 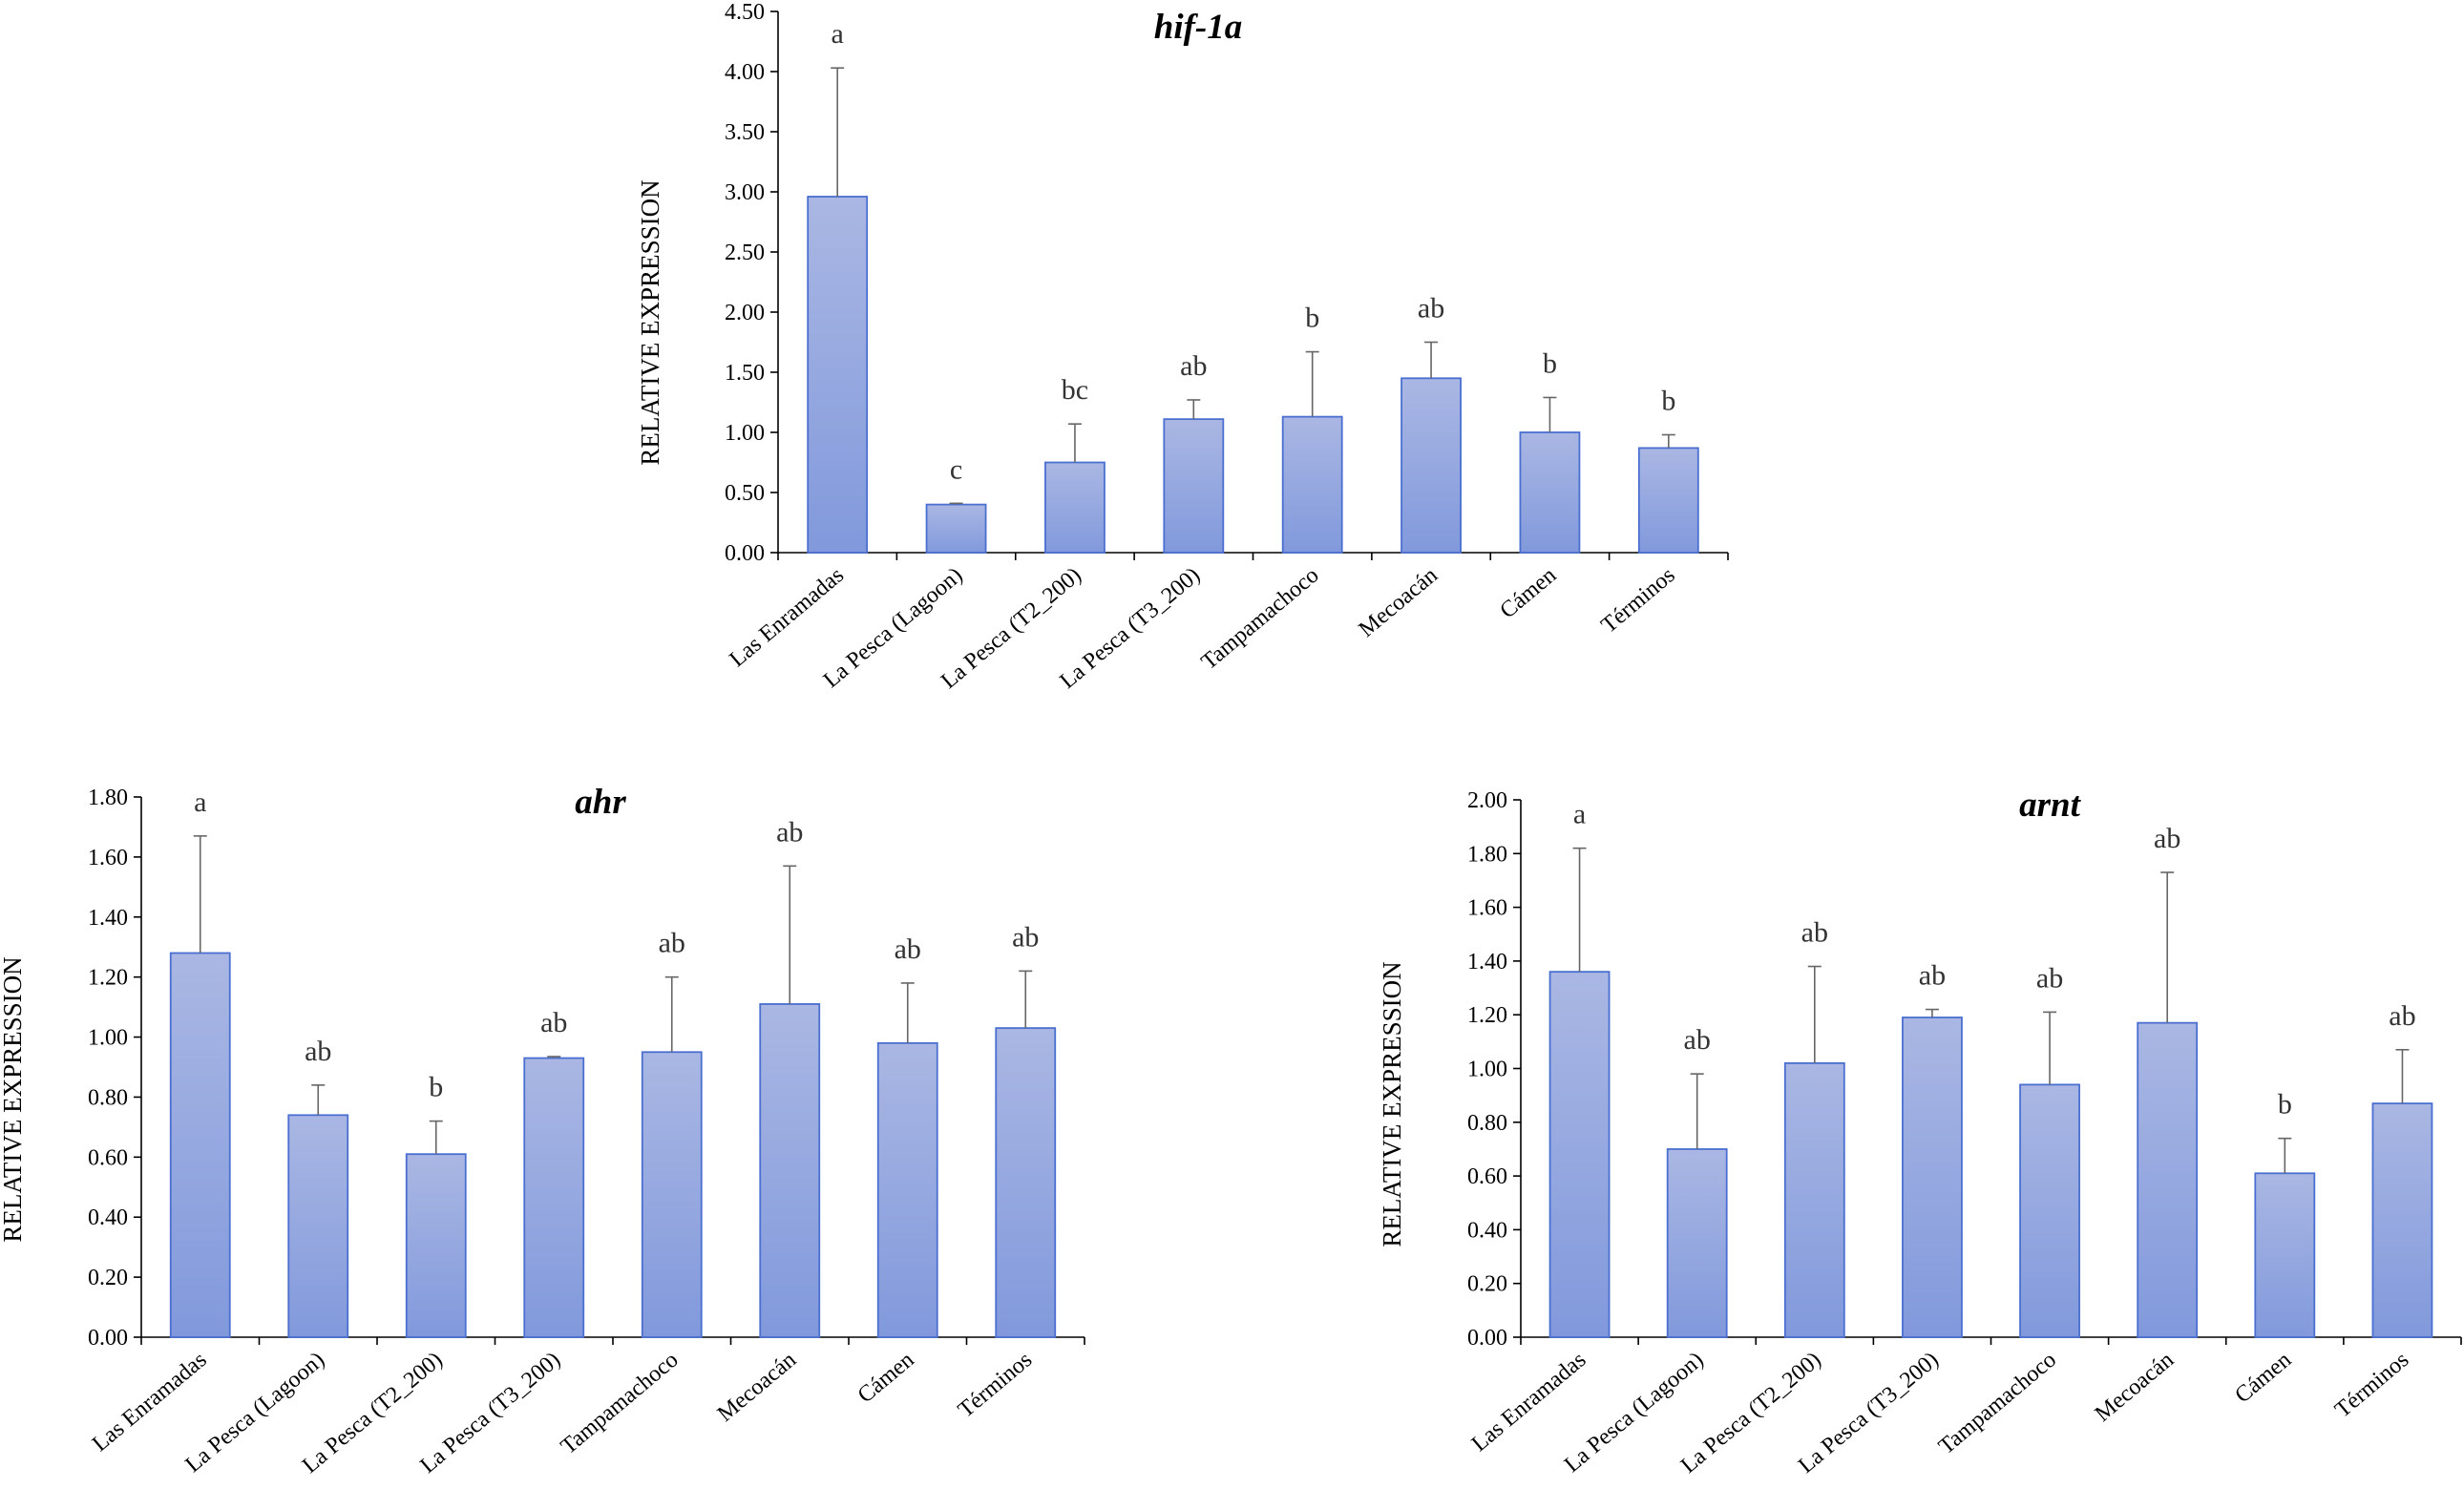 I want to click on y-tick-label: 4.50, so click(x=745, y=12).